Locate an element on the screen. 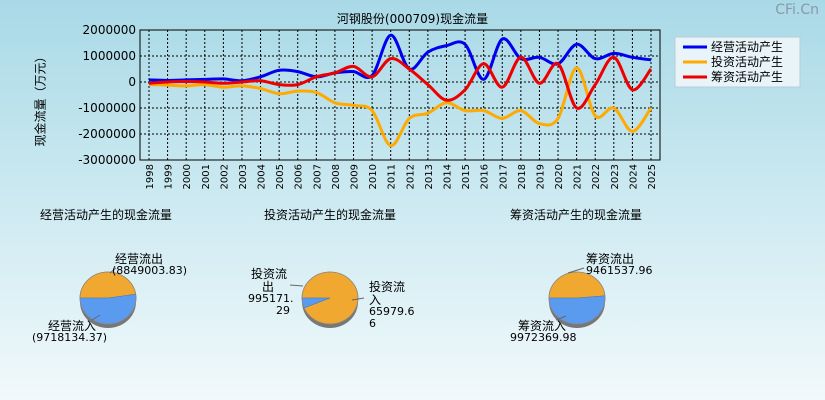 Image resolution: width=825 pixels, height=400 pixels. y-tick-label: -2000000 is located at coordinates (107, 134).